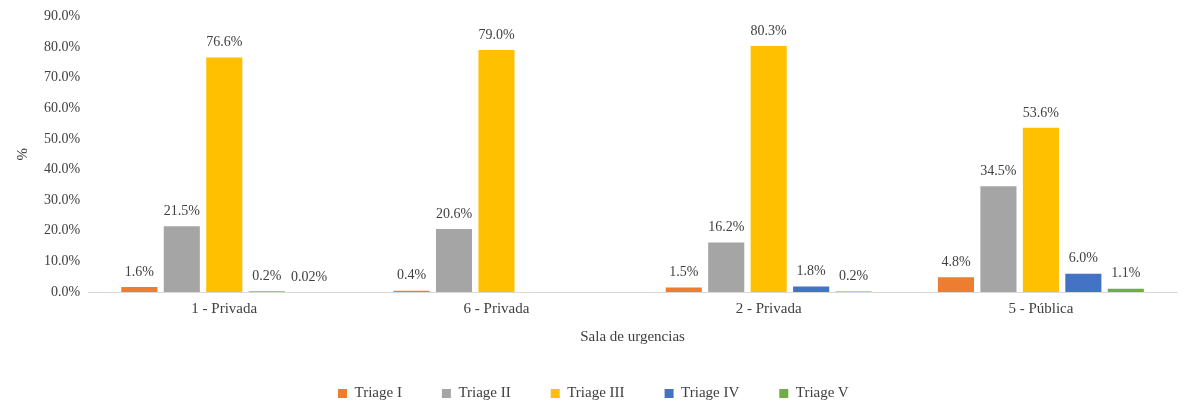  I want to click on data-label: 1.6%, so click(139, 271).